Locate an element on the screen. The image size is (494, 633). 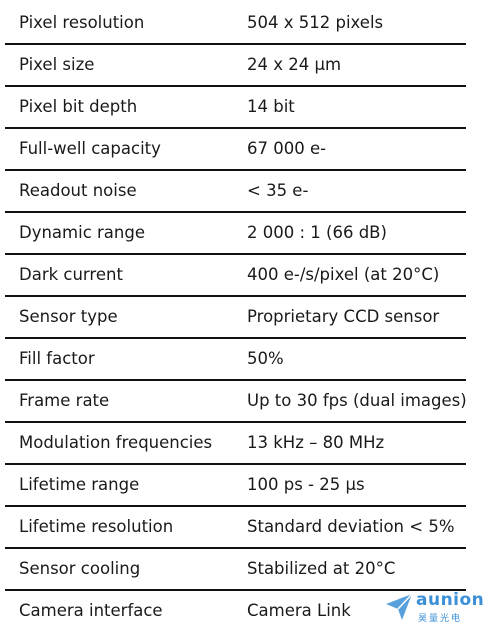
parameter-value: 67 000 e- is located at coordinates (287, 148).